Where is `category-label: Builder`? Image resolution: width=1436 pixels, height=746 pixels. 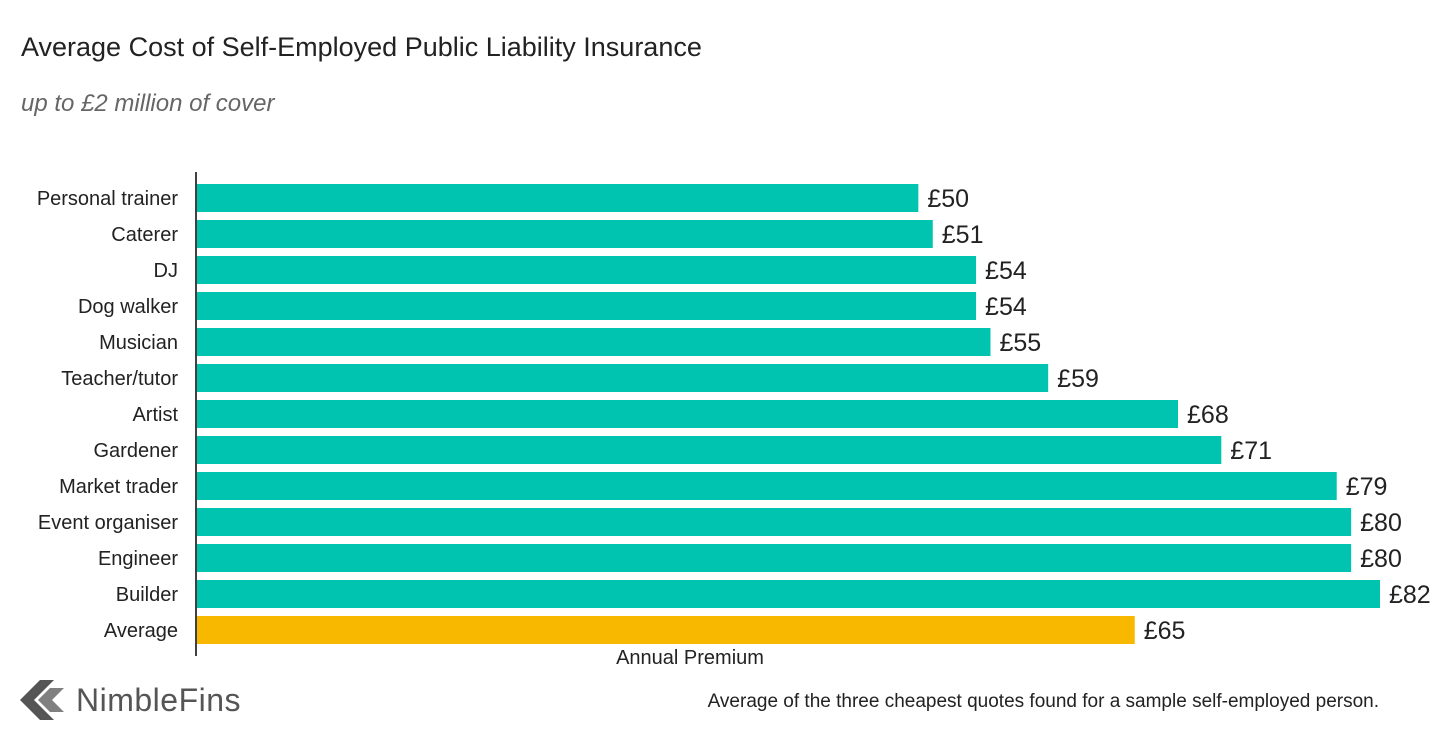
category-label: Builder is located at coordinates (147, 595).